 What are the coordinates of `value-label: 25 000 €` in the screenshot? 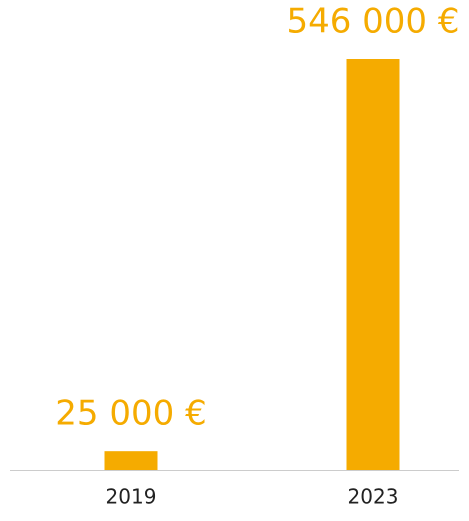 It's located at (130, 414).